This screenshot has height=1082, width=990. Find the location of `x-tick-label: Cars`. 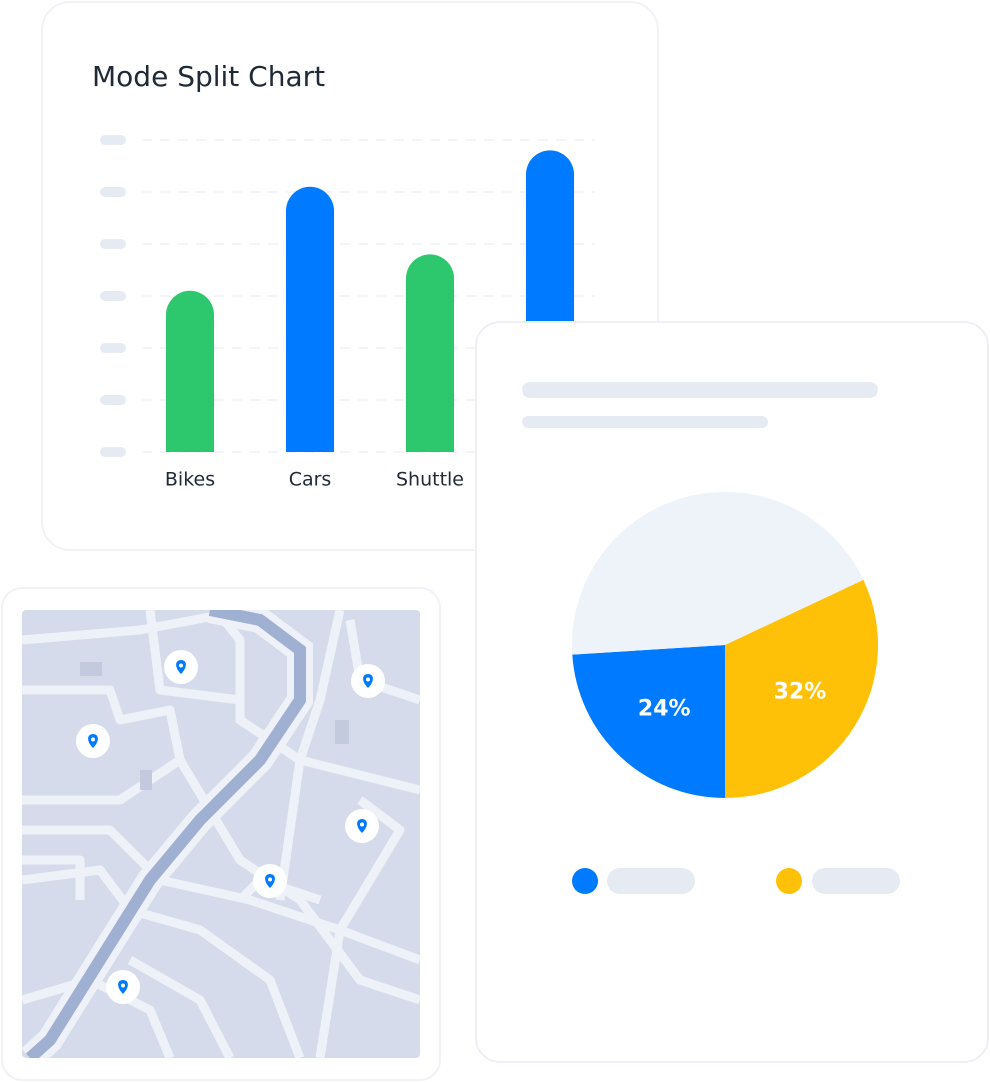

x-tick-label: Cars is located at coordinates (310, 480).